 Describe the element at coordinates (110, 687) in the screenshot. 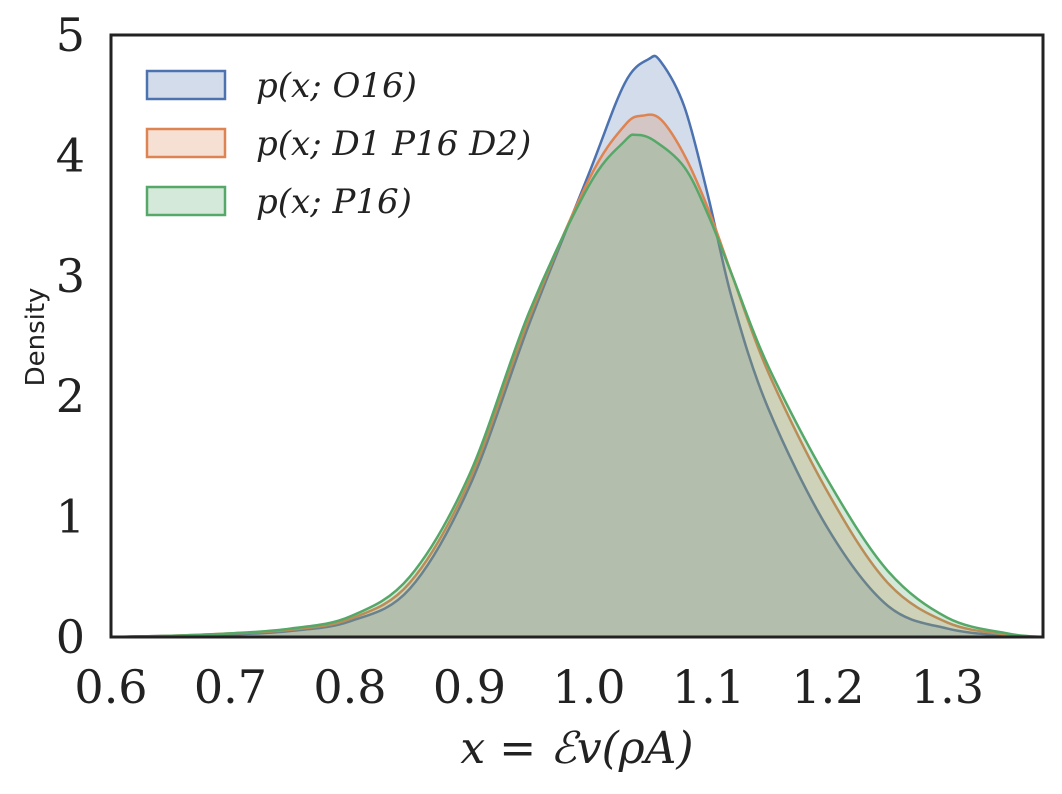

I see `x-tick-label: 0.6` at that location.